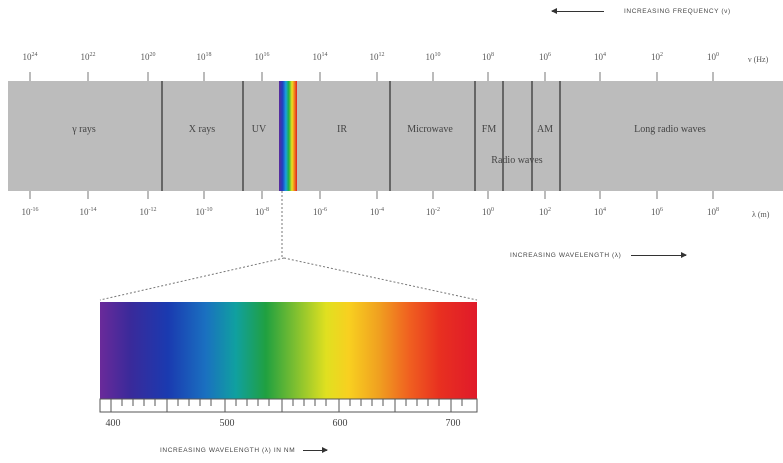 This screenshot has height=463, width=783. Describe the element at coordinates (488, 57) in the screenshot. I see `frequency-tick: 10⁸` at that location.